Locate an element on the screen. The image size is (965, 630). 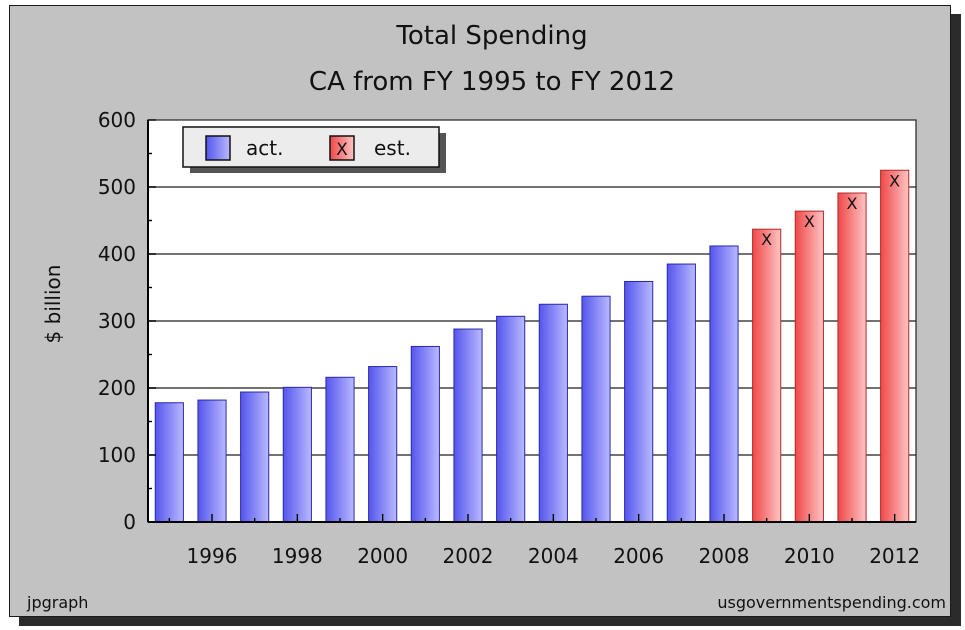
x-tick-label-2010: 2010 is located at coordinates (809, 556).